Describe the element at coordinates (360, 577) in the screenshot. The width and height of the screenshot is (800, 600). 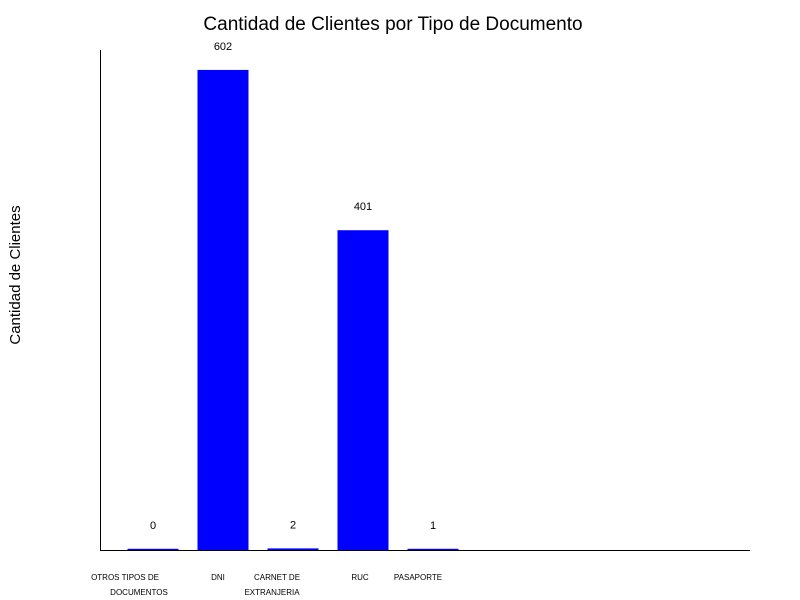
I see `x-tick-label-3-line-0: RUC` at that location.